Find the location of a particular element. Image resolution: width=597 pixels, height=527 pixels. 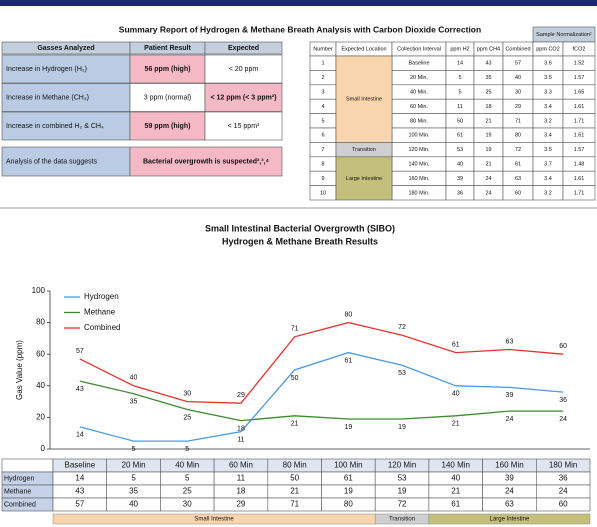

data-label: 43 is located at coordinates (80, 389).